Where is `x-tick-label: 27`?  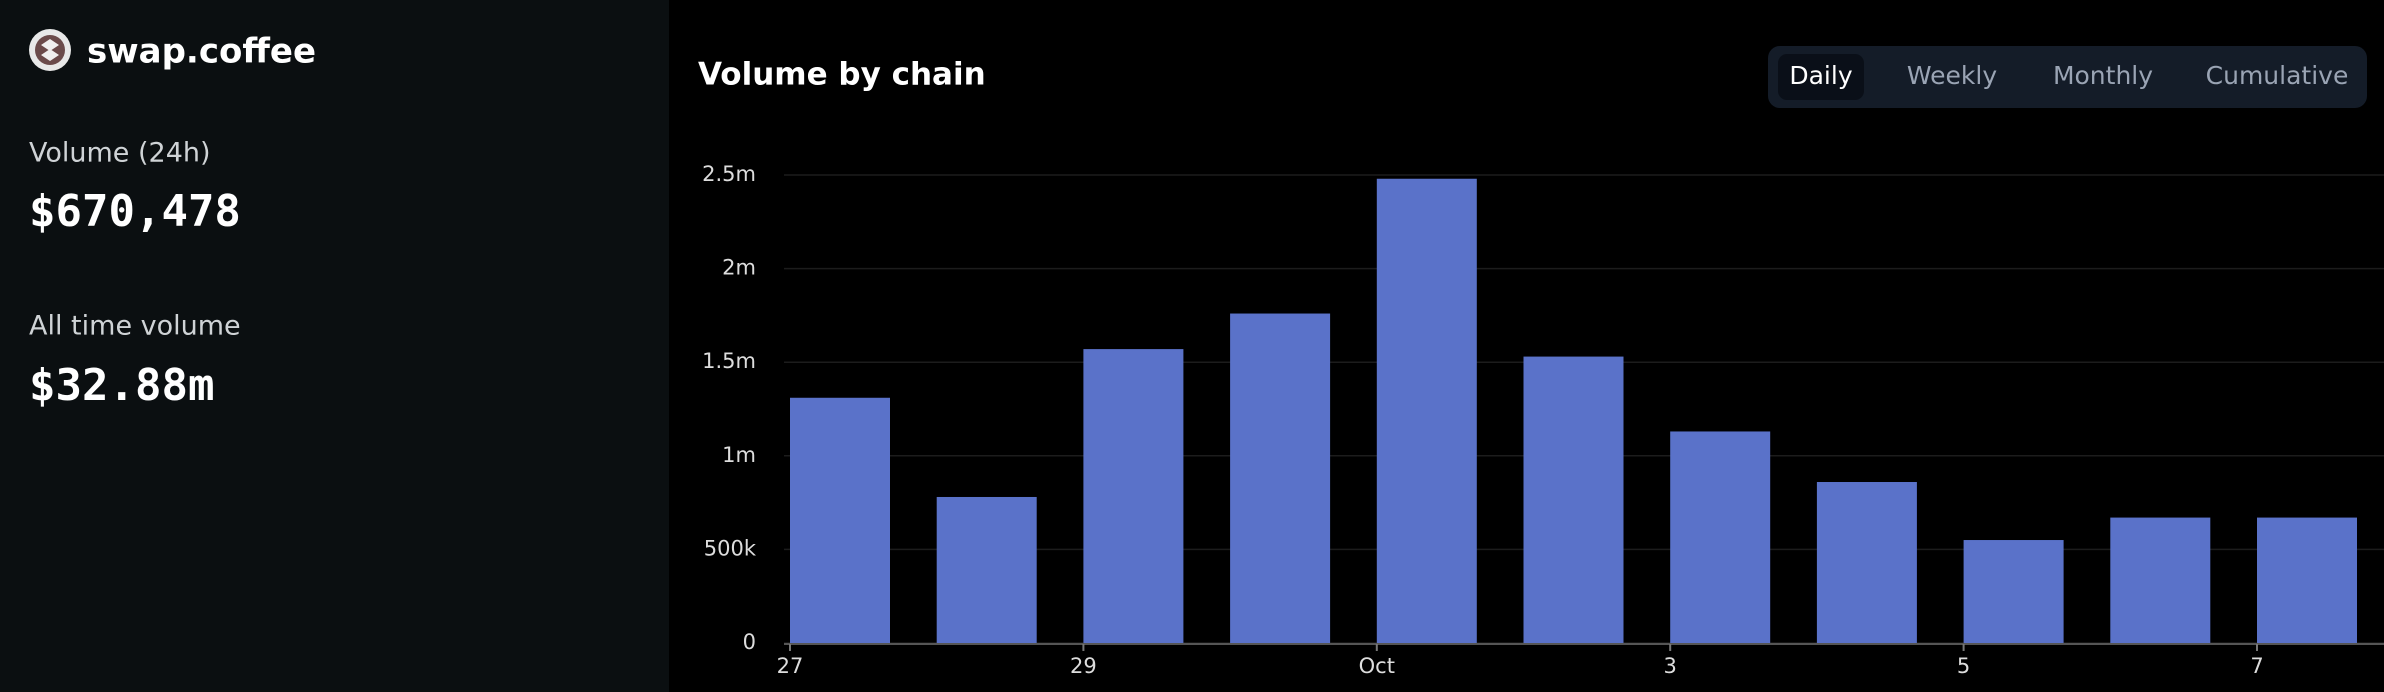
x-tick-label: 27 is located at coordinates (790, 666).